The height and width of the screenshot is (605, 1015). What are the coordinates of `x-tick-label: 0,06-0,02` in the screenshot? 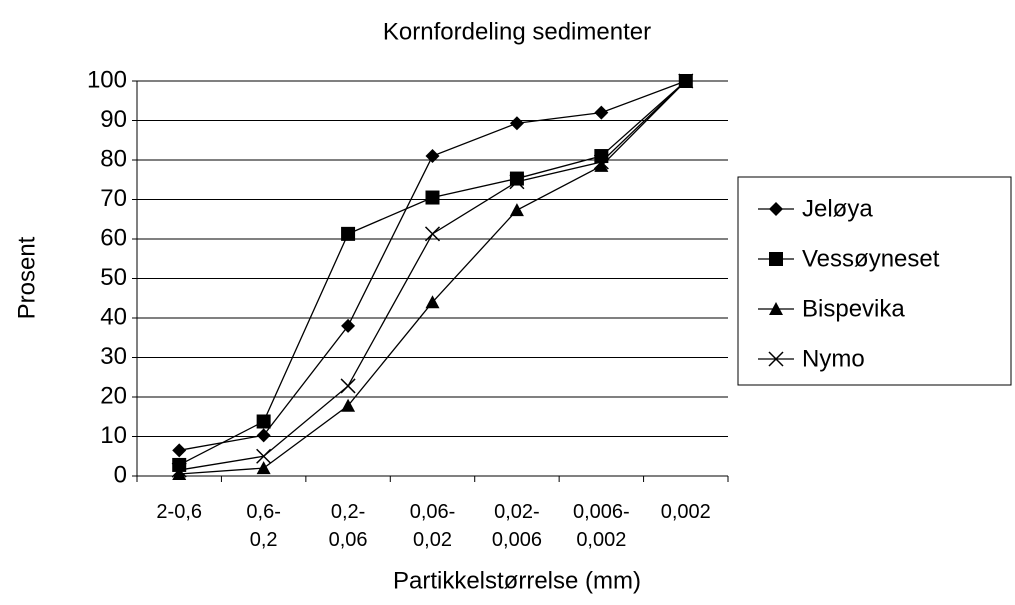 It's located at (432, 526).